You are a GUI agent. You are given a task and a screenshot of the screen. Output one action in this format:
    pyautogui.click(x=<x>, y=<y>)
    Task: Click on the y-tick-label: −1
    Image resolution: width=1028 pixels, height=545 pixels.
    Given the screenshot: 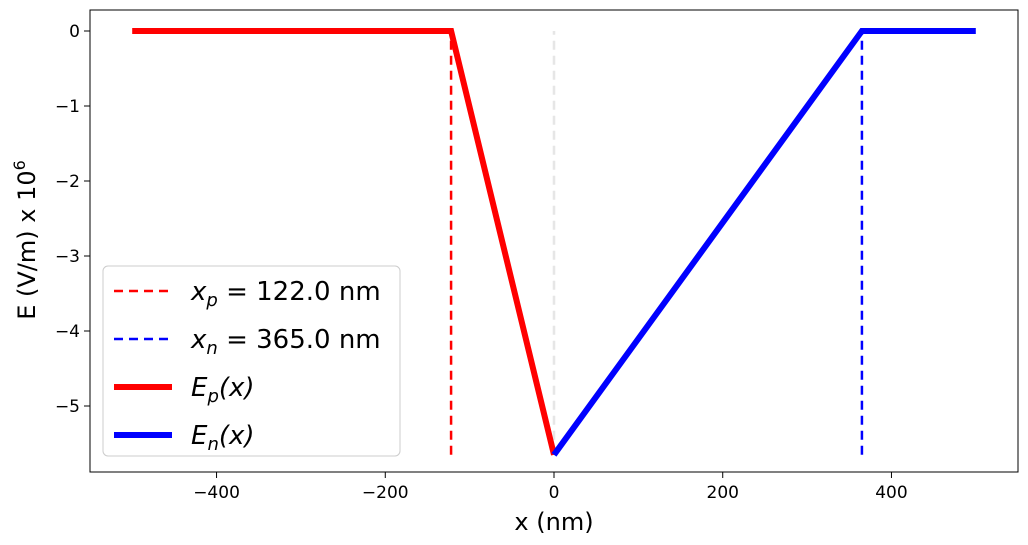 What is the action you would take?
    pyautogui.click(x=67, y=107)
    